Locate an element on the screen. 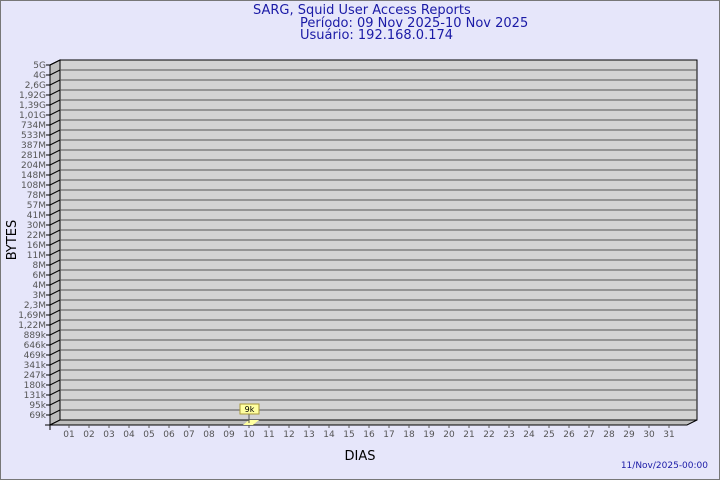  x-tick-label: 14 is located at coordinates (329, 435).